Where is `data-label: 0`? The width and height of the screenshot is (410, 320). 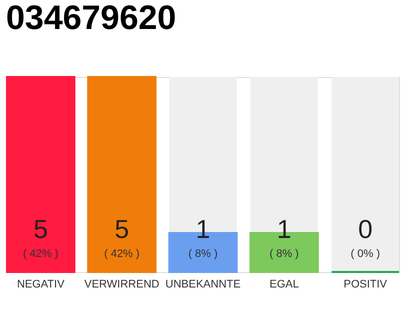 data-label: 0 is located at coordinates (365, 229).